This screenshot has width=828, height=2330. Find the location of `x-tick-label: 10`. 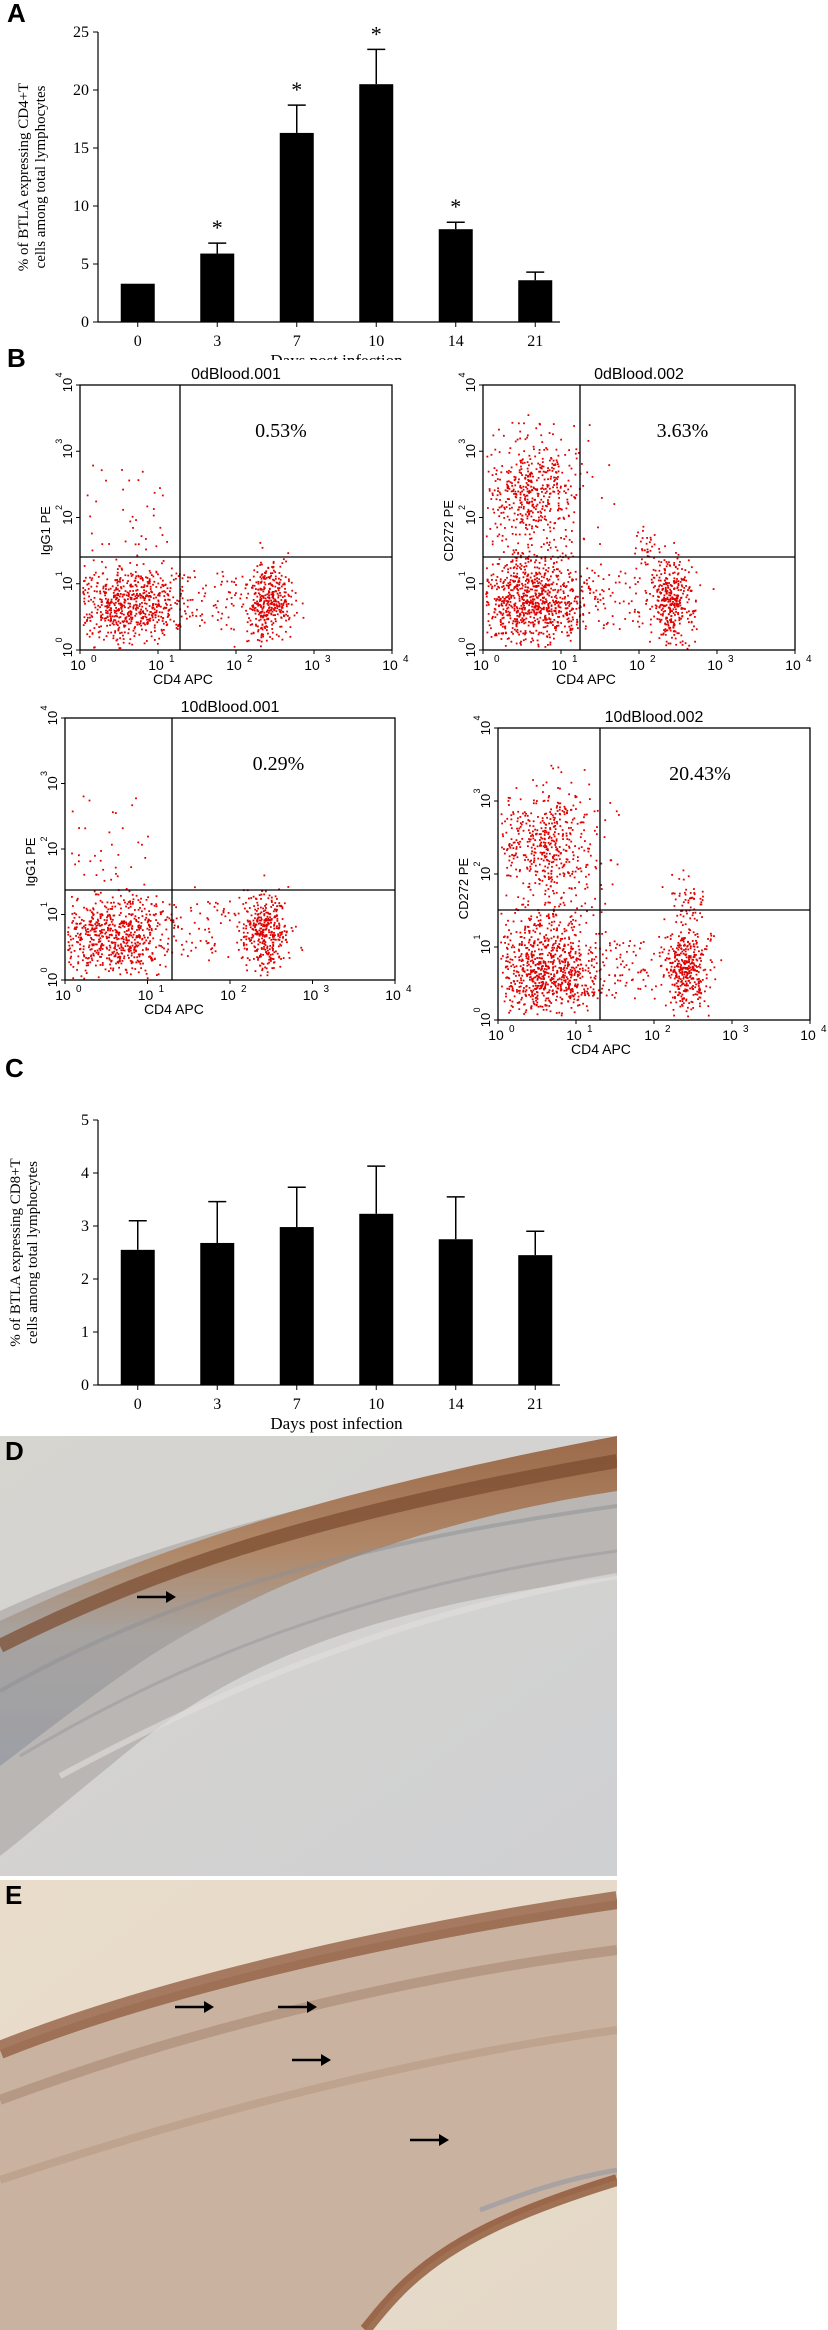

x-tick-label: 10 is located at coordinates (312, 665).